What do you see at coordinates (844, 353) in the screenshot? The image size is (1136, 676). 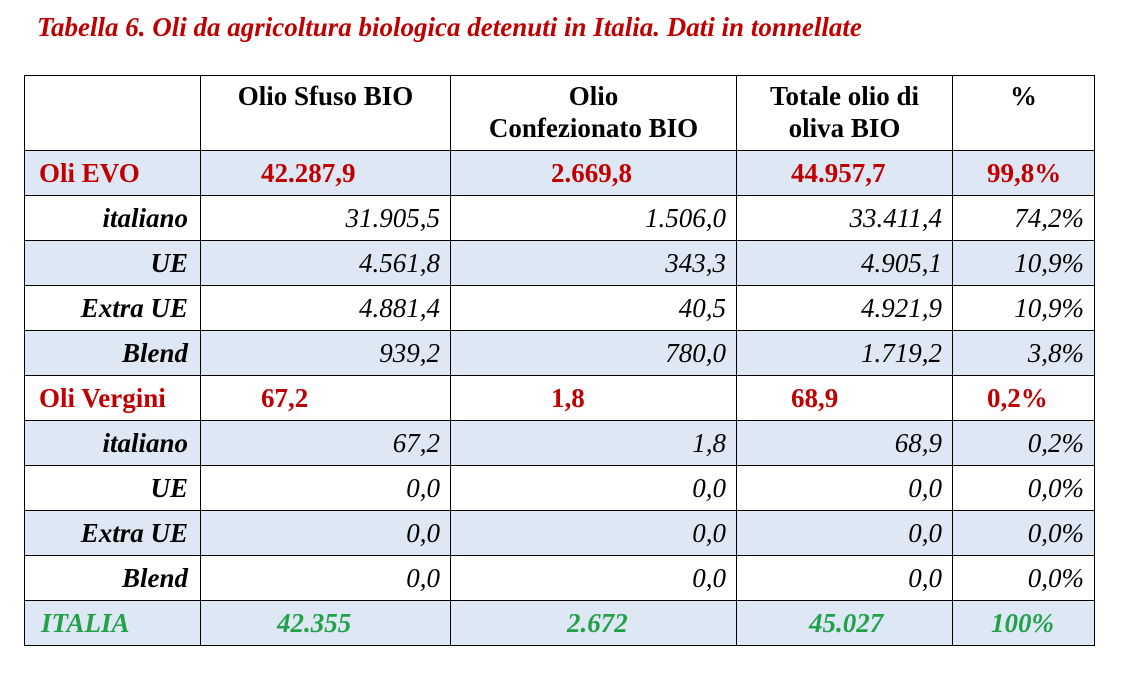 I see `cell-totale: 1.719,2` at bounding box center [844, 353].